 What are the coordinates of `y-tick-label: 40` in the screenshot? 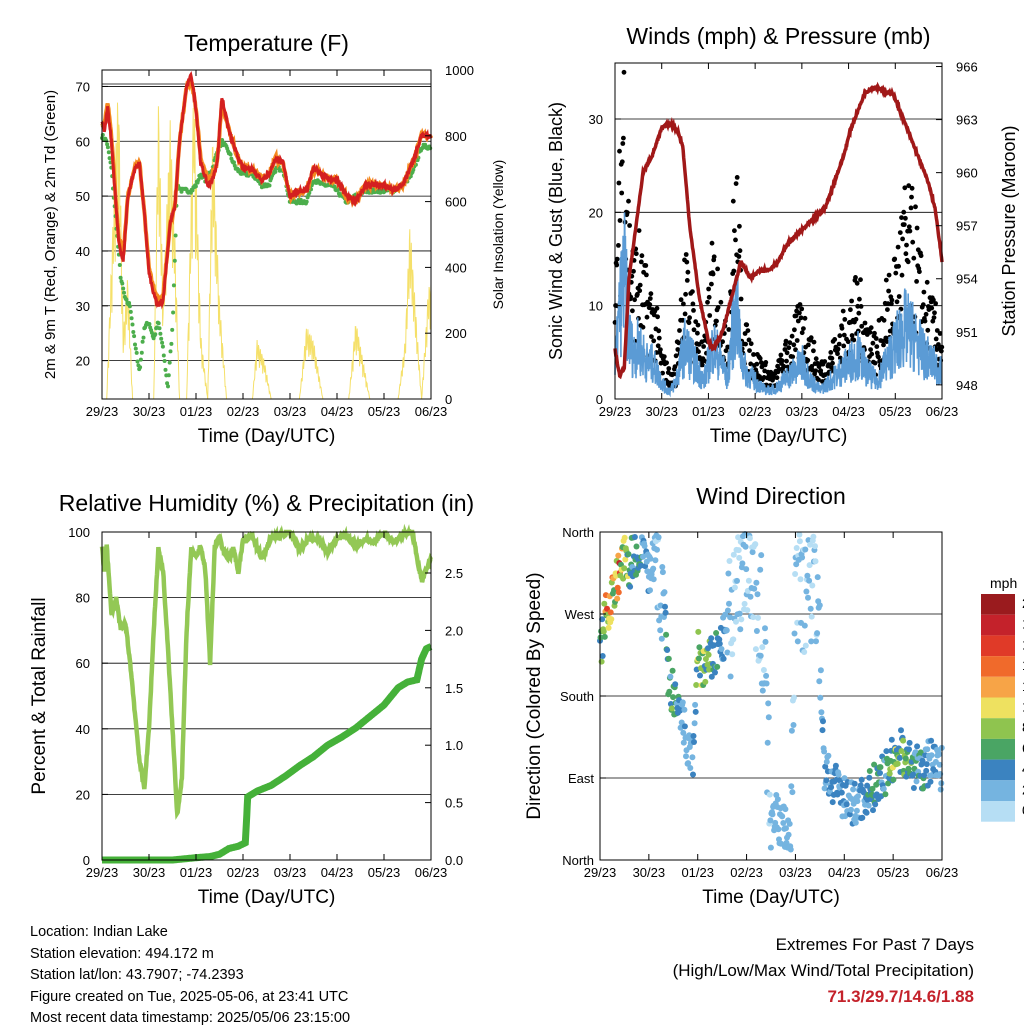 It's located at (83, 251).